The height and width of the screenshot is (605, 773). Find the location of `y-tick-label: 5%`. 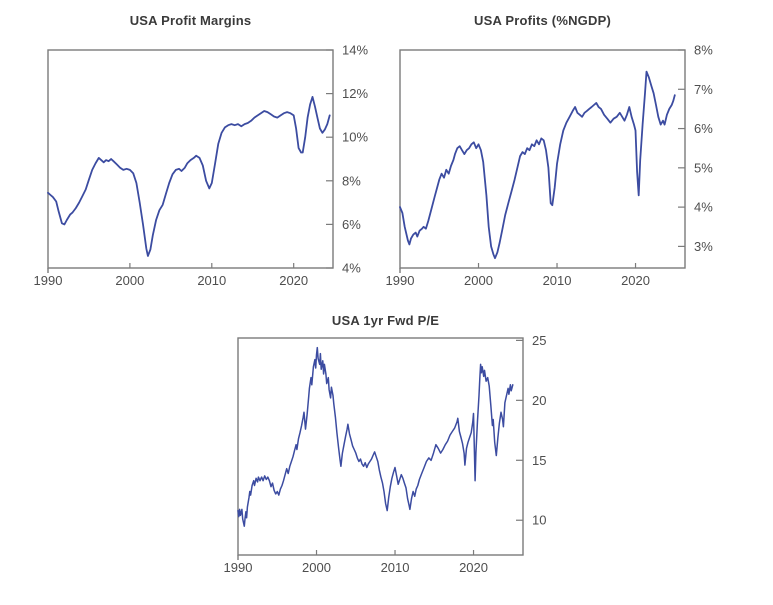

y-tick-label: 5% is located at coordinates (703, 167).